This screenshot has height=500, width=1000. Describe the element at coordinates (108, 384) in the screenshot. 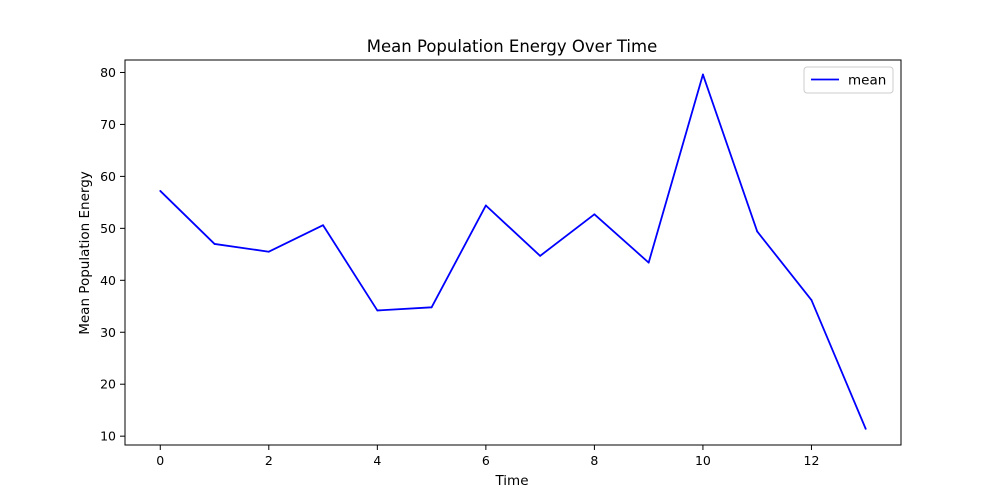

I see `y-tick-label: 20` at that location.